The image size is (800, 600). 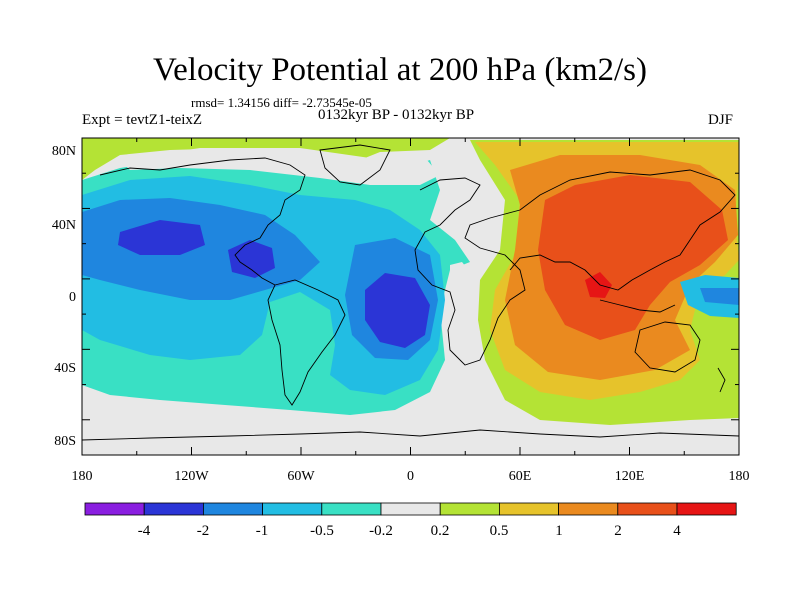 What do you see at coordinates (677, 531) in the screenshot?
I see `colorbar-label: 4` at bounding box center [677, 531].